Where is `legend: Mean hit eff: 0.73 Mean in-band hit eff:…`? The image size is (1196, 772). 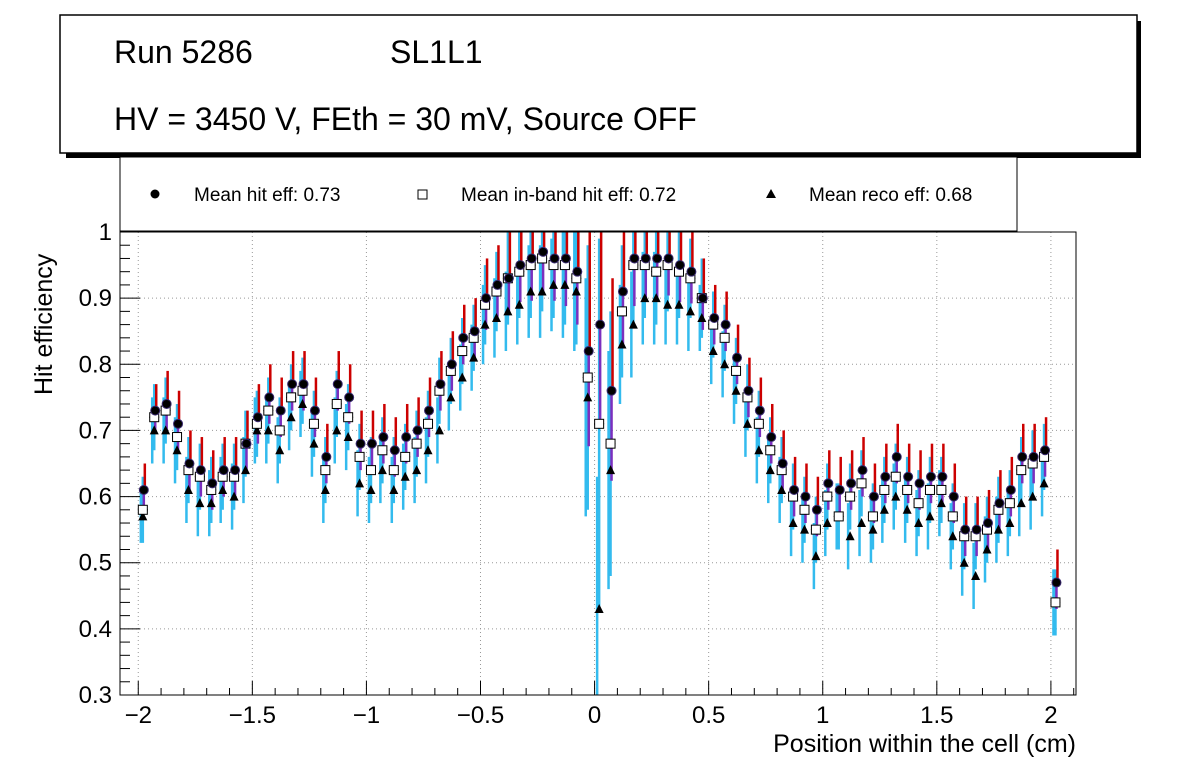 legend: Mean hit eff: 0.73 Mean in-band hit eff:… is located at coordinates (568, 194).